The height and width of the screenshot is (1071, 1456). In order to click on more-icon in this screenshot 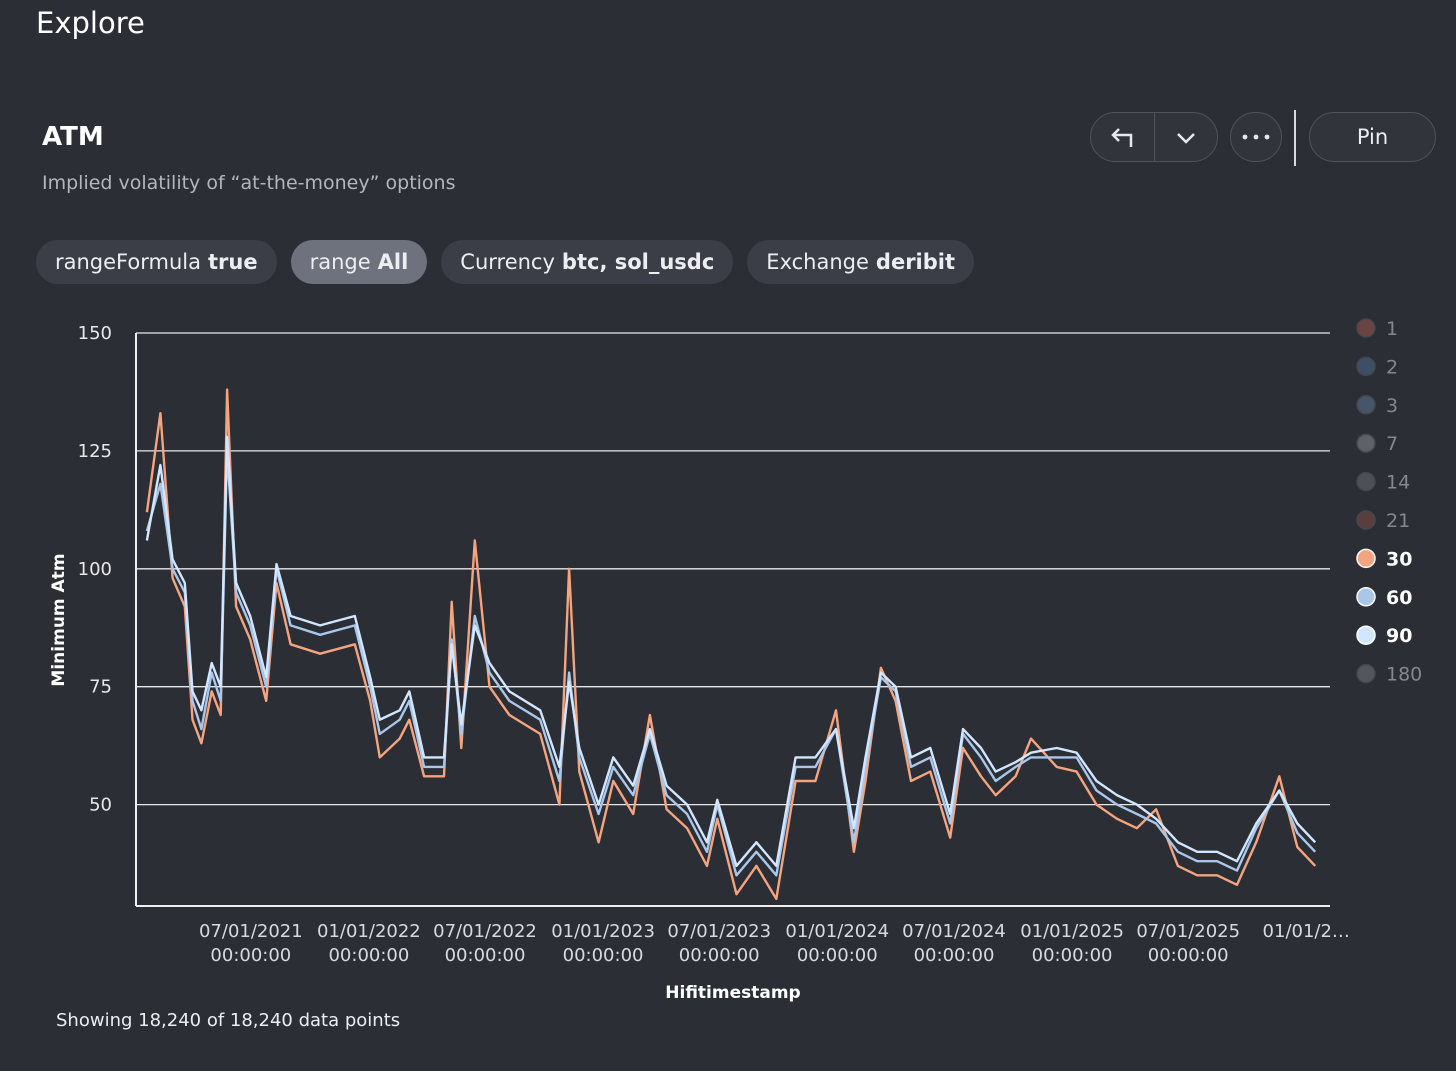, I will do `click(1256, 137)`.